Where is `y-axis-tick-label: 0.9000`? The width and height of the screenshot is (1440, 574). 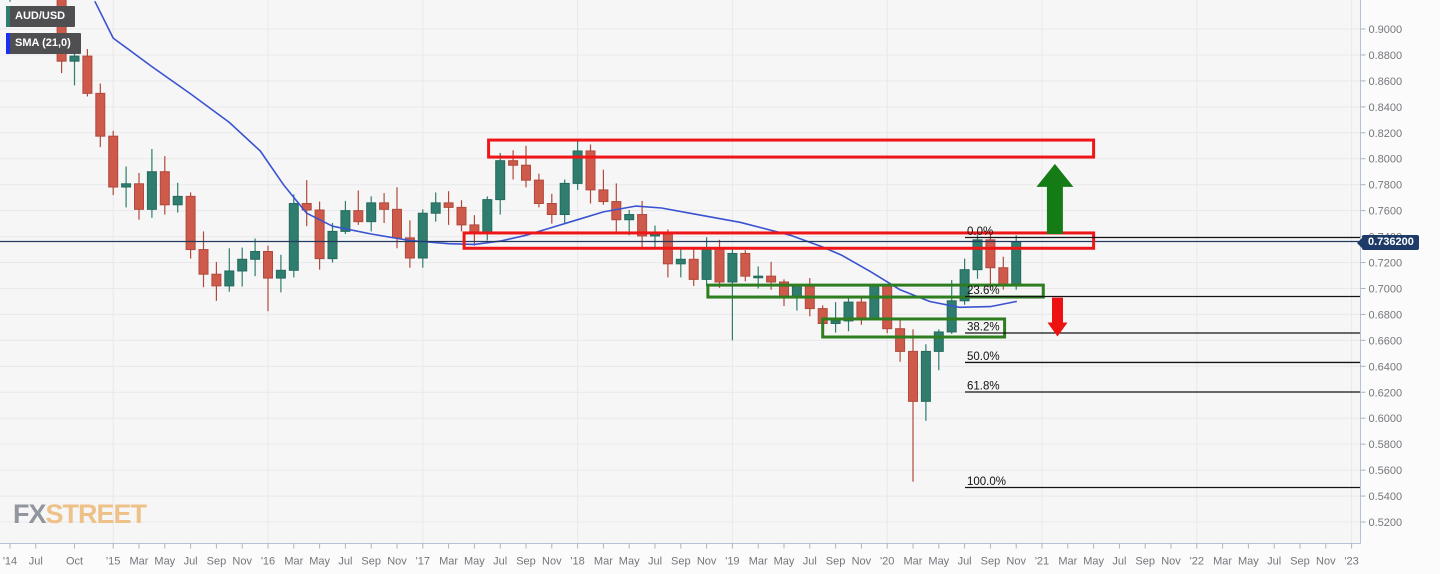 y-axis-tick-label: 0.9000 is located at coordinates (1386, 30).